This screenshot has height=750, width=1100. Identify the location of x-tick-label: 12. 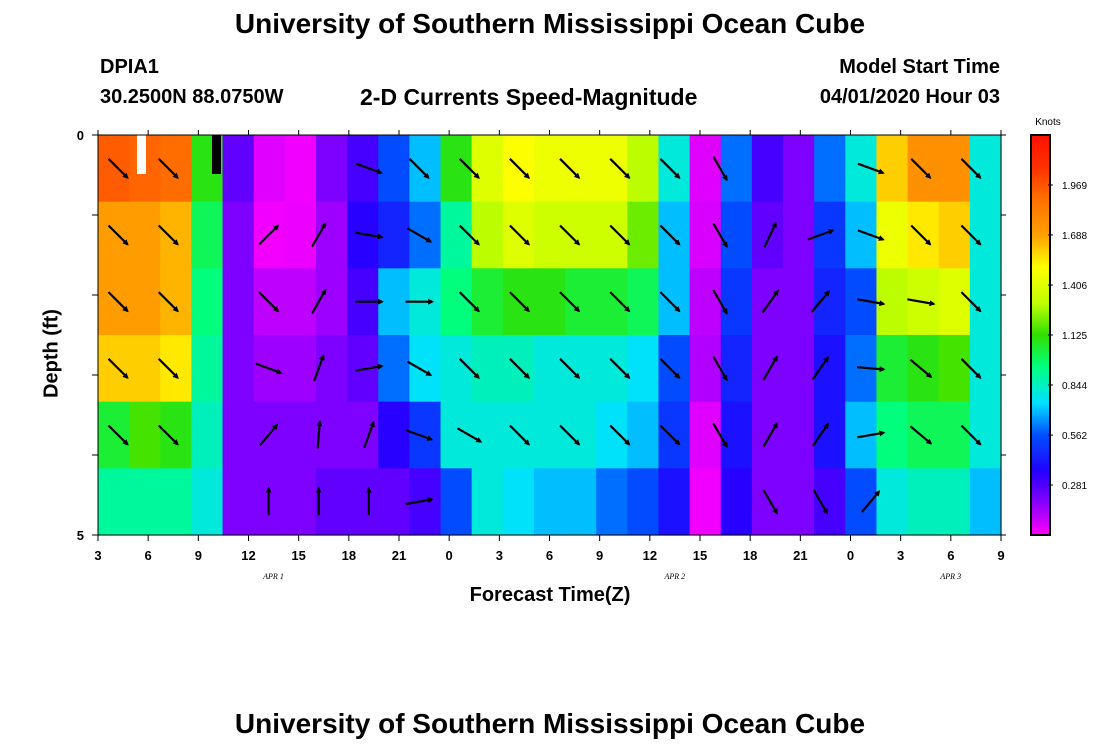
(650, 555).